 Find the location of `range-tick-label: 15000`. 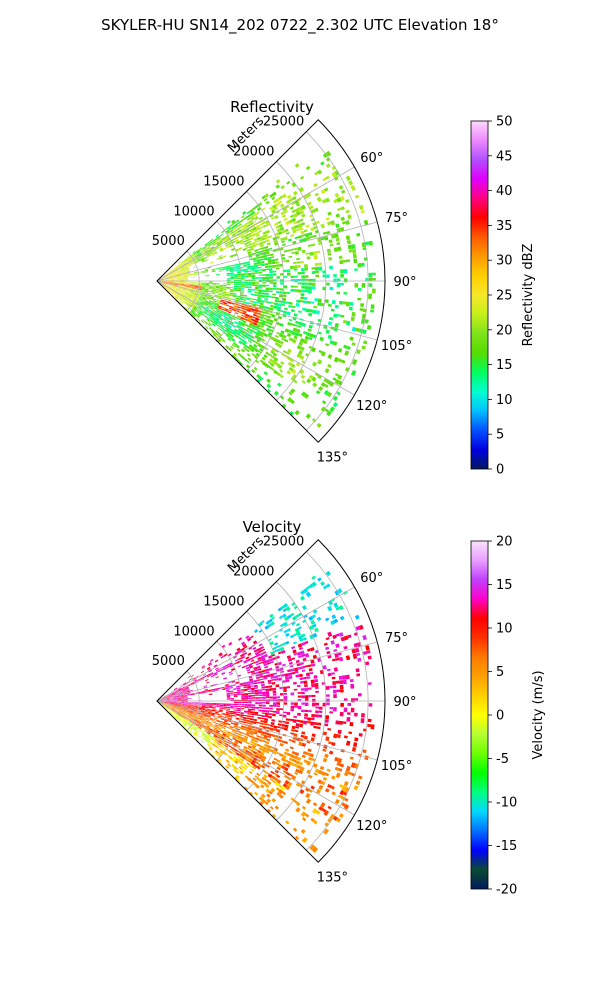

range-tick-label: 15000 is located at coordinates (223, 181).